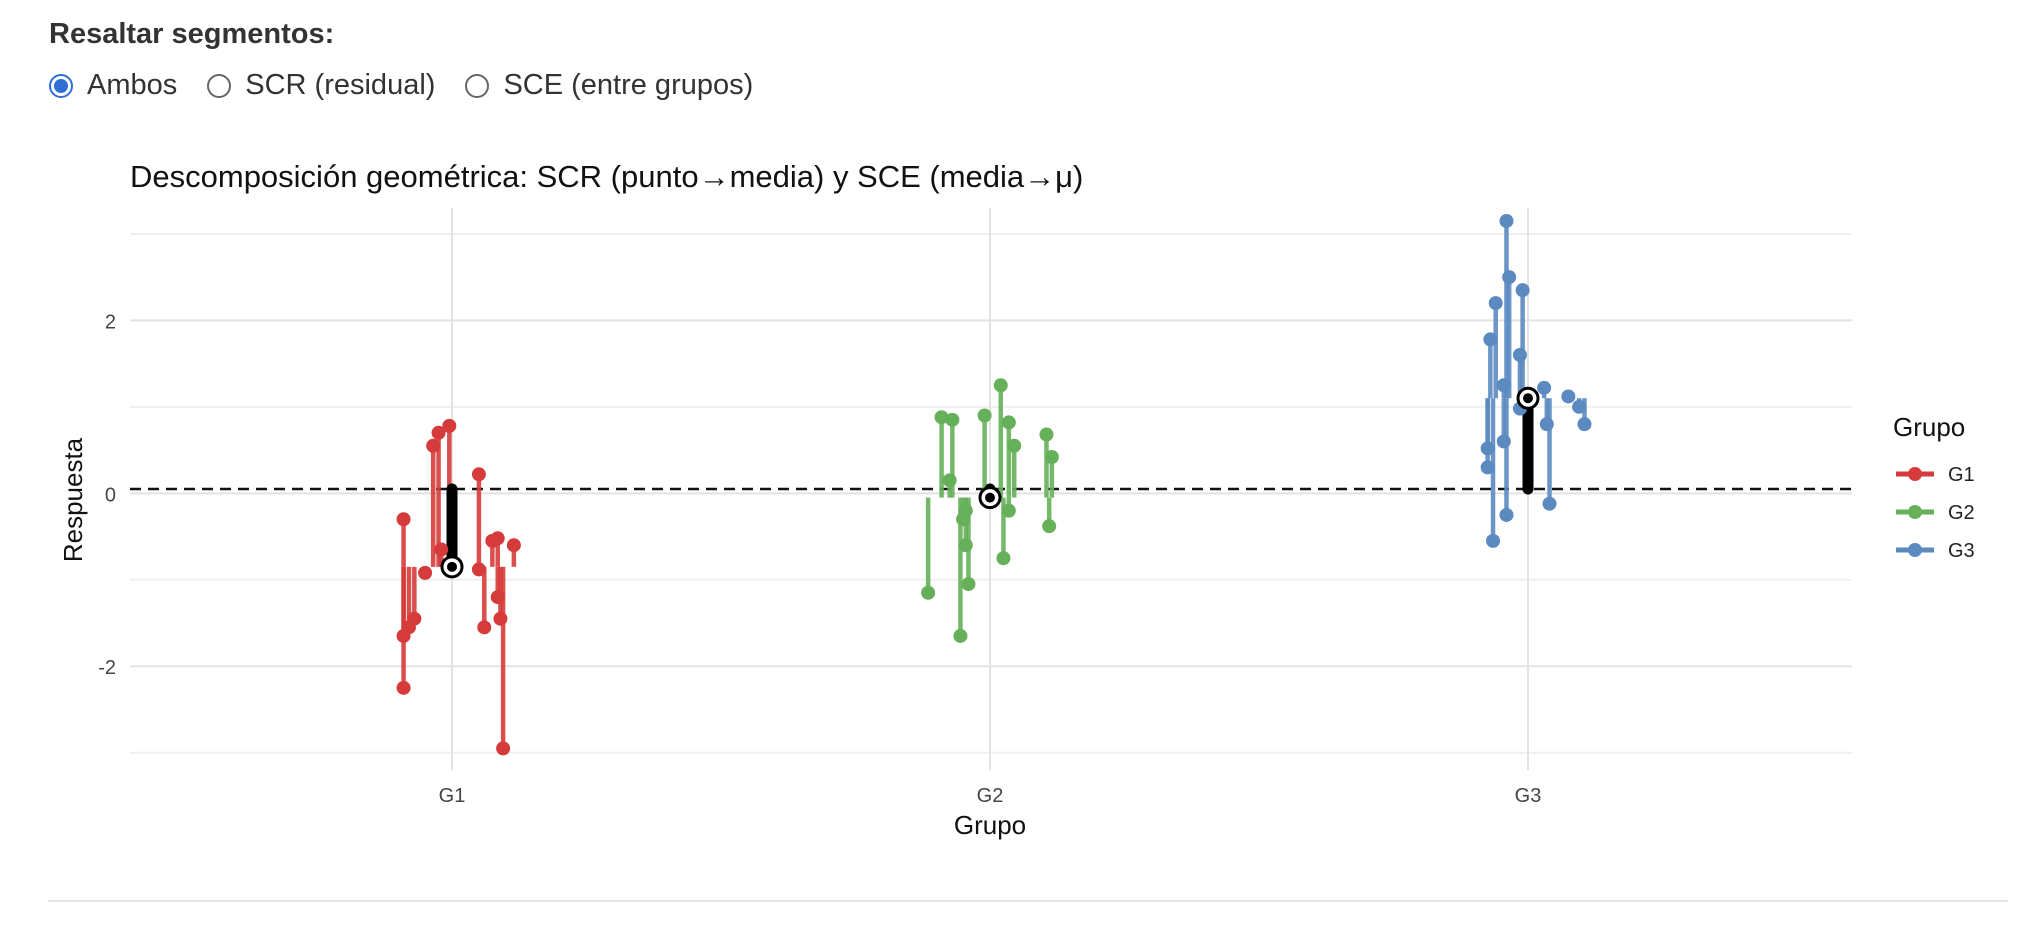  I want to click on radio-ambos-icon, so click(61, 85).